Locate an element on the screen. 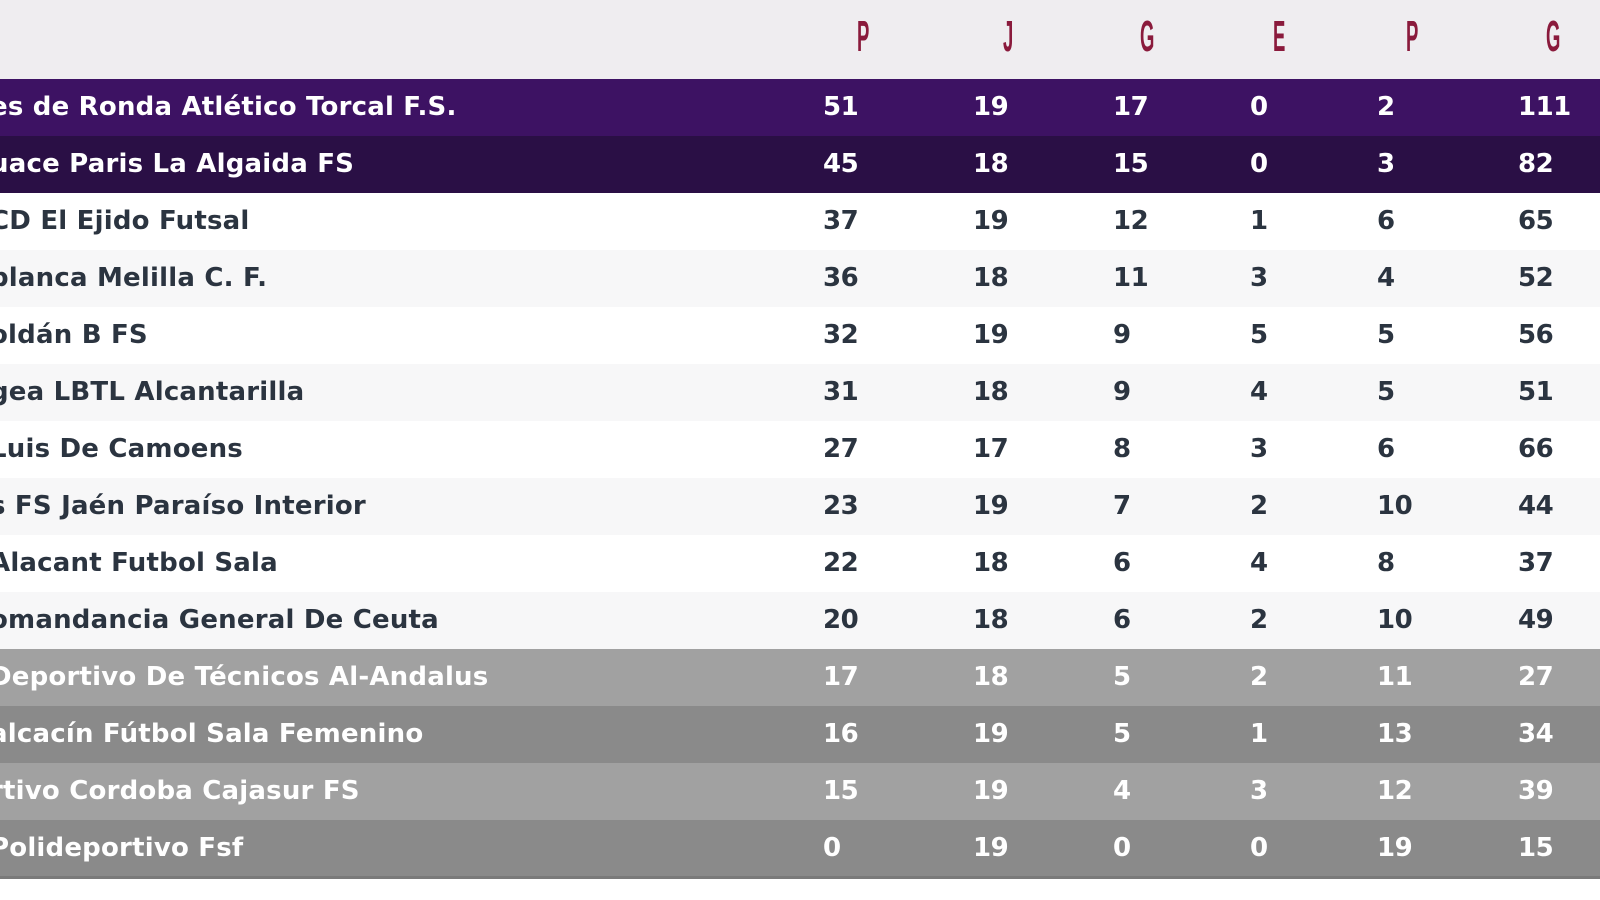 The image size is (1600, 900). table-bottom-border is located at coordinates (800, 877).